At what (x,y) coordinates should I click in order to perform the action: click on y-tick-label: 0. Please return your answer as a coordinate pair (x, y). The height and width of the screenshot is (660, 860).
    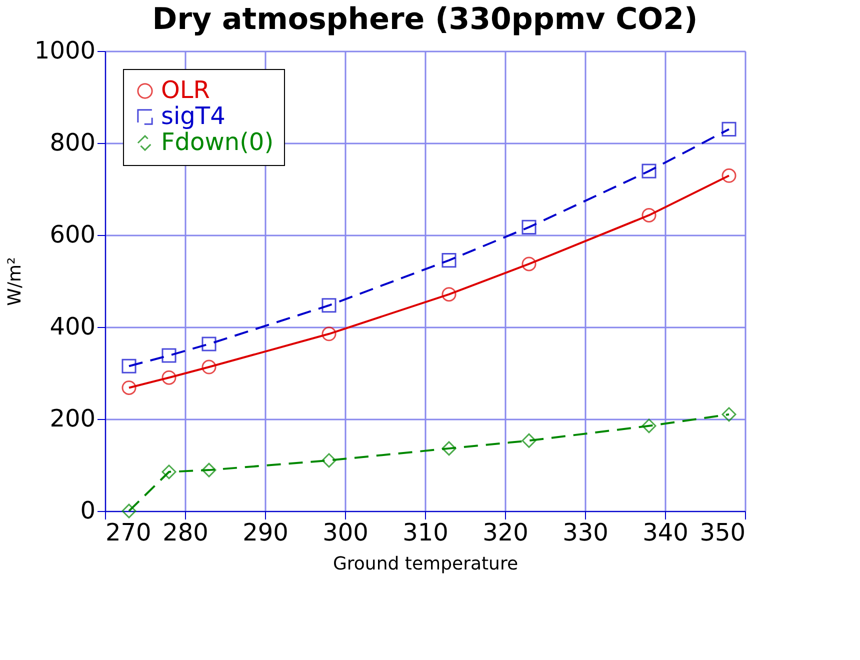
    Looking at the image, I should click on (88, 510).